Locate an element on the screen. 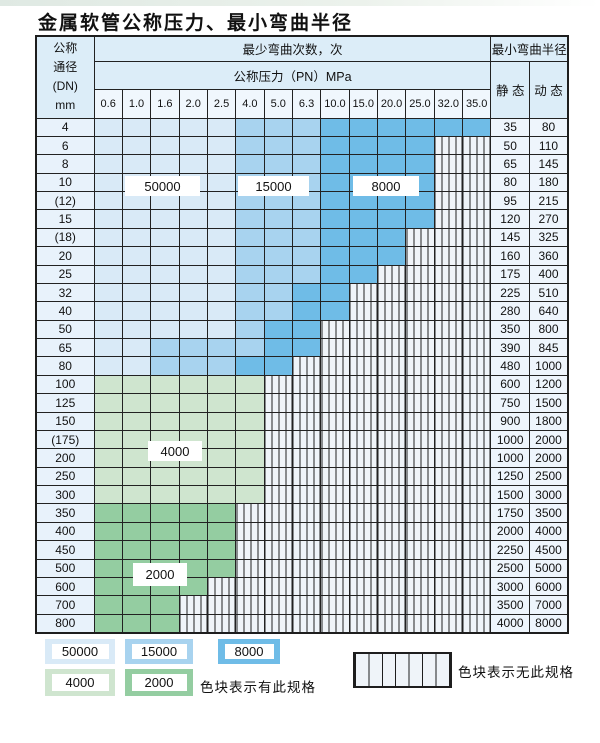  static-value: 95 is located at coordinates (510, 200).